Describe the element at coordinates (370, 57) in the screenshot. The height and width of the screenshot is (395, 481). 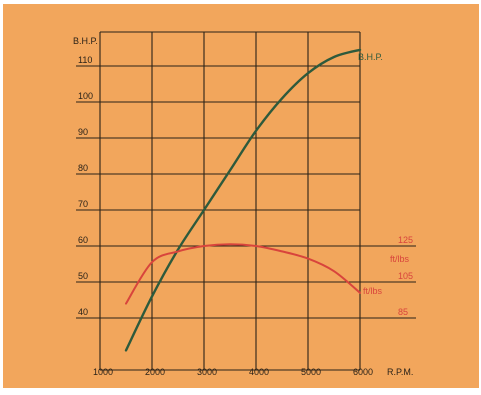
I see `power-series-label: B.H.P.` at that location.